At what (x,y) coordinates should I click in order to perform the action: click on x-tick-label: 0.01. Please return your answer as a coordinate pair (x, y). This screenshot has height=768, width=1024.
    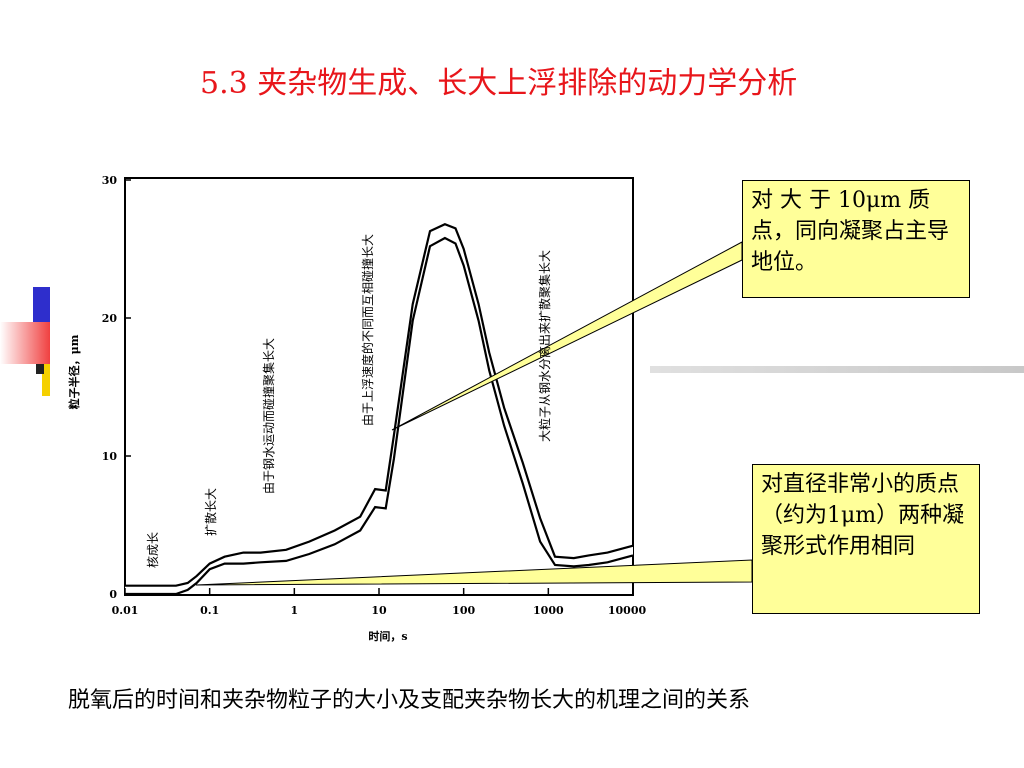
    Looking at the image, I should click on (125, 610).